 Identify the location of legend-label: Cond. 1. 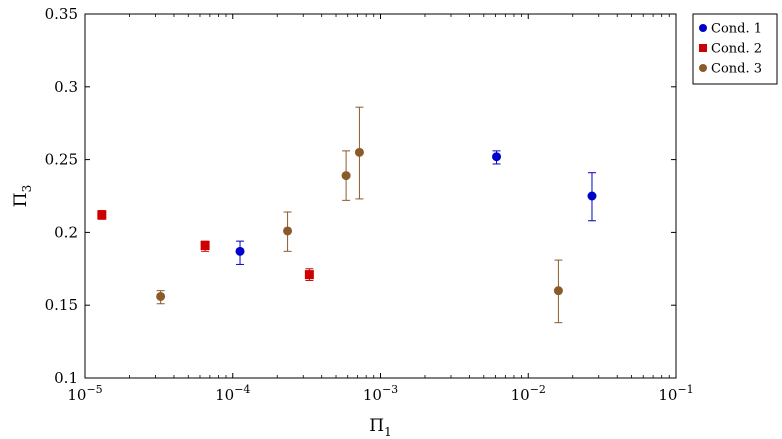
(736, 29).